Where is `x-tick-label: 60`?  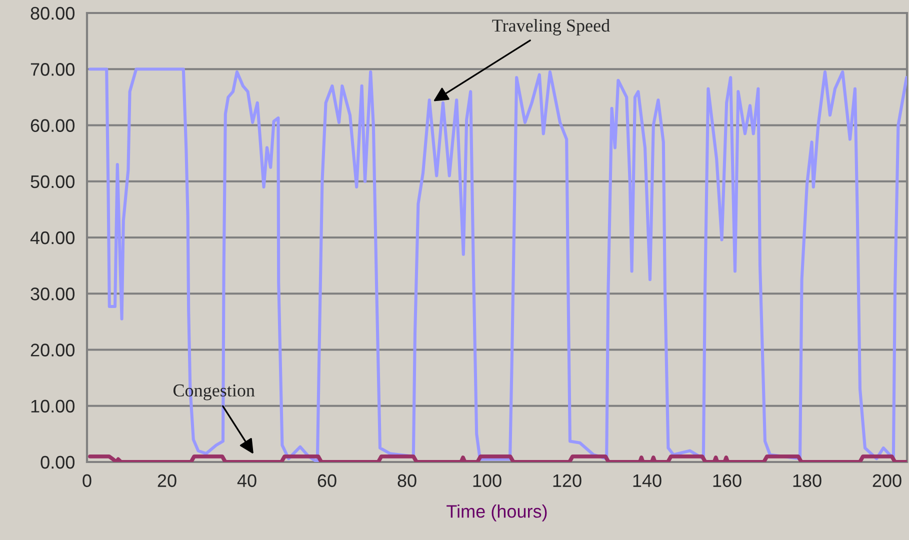
x-tick-label: 60 is located at coordinates (327, 481).